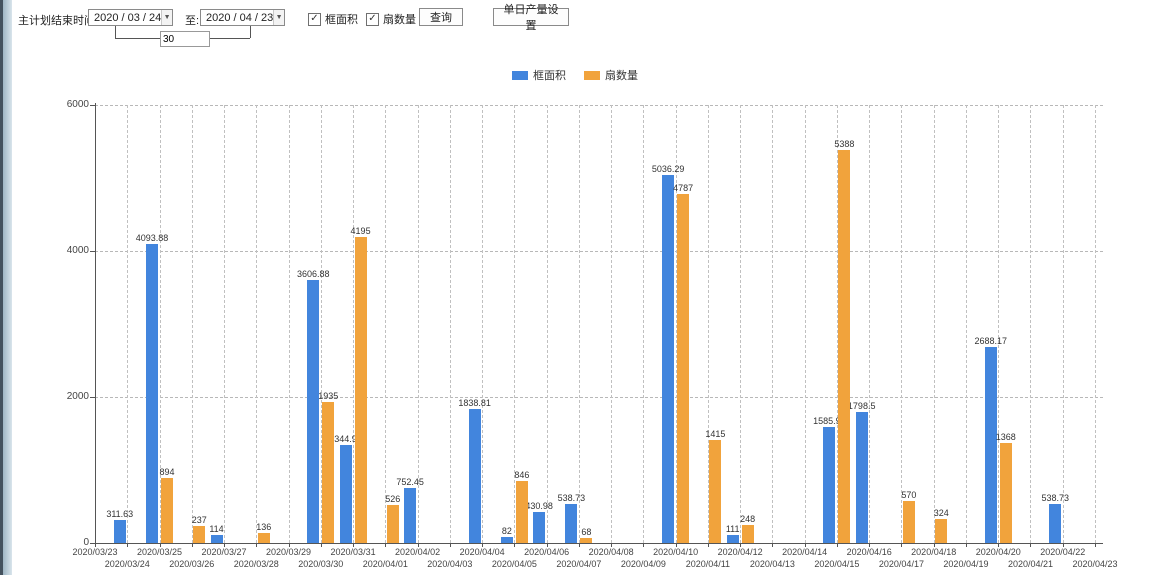  What do you see at coordinates (901, 564) in the screenshot?
I see `x-axis-label: 2020/04/17` at bounding box center [901, 564].